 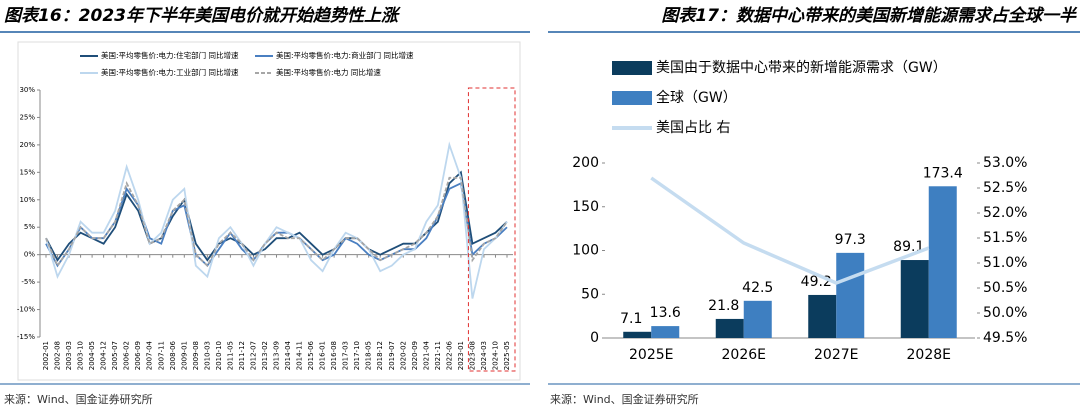 I want to click on y2-tick-label: 52.5%, so click(x=1005, y=188).